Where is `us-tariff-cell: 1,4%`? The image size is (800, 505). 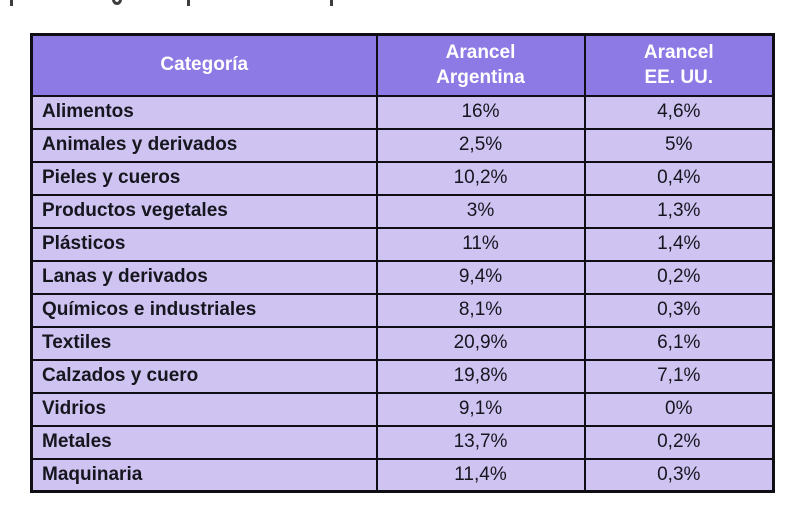
us-tariff-cell: 1,4% is located at coordinates (679, 244).